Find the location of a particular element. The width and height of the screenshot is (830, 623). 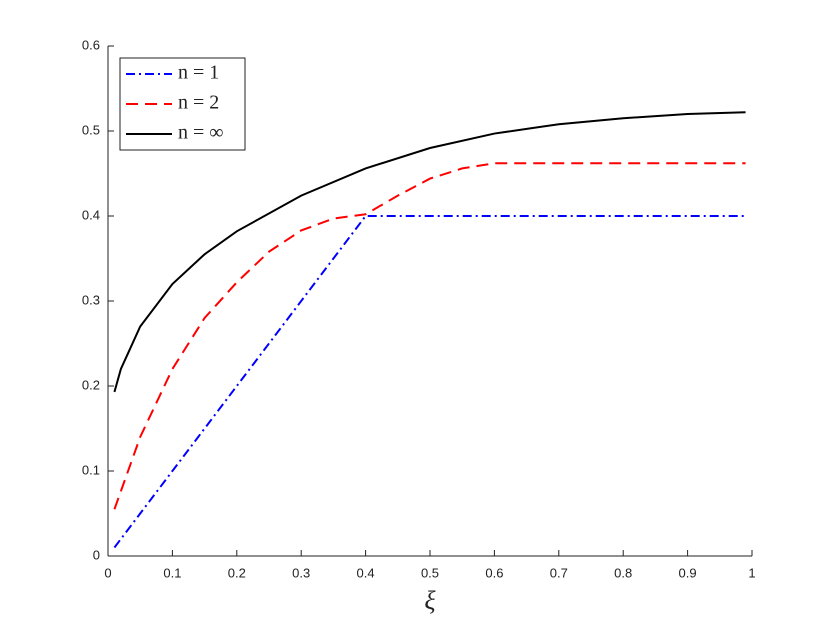

y-tick-label: 0.1 is located at coordinates (91, 469).